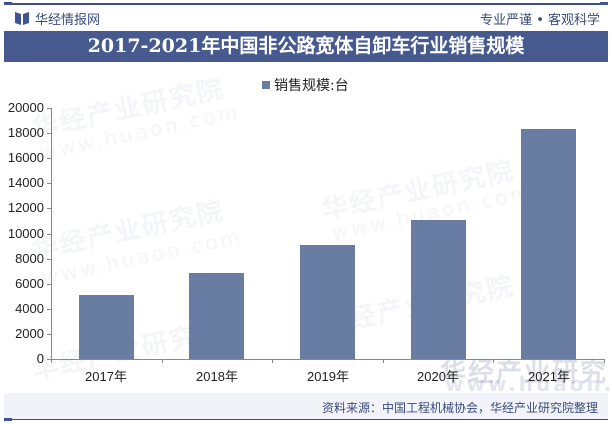 This screenshot has width=612, height=424. Describe the element at coordinates (328, 376) in the screenshot. I see `x-tick-label: 2019年` at that location.